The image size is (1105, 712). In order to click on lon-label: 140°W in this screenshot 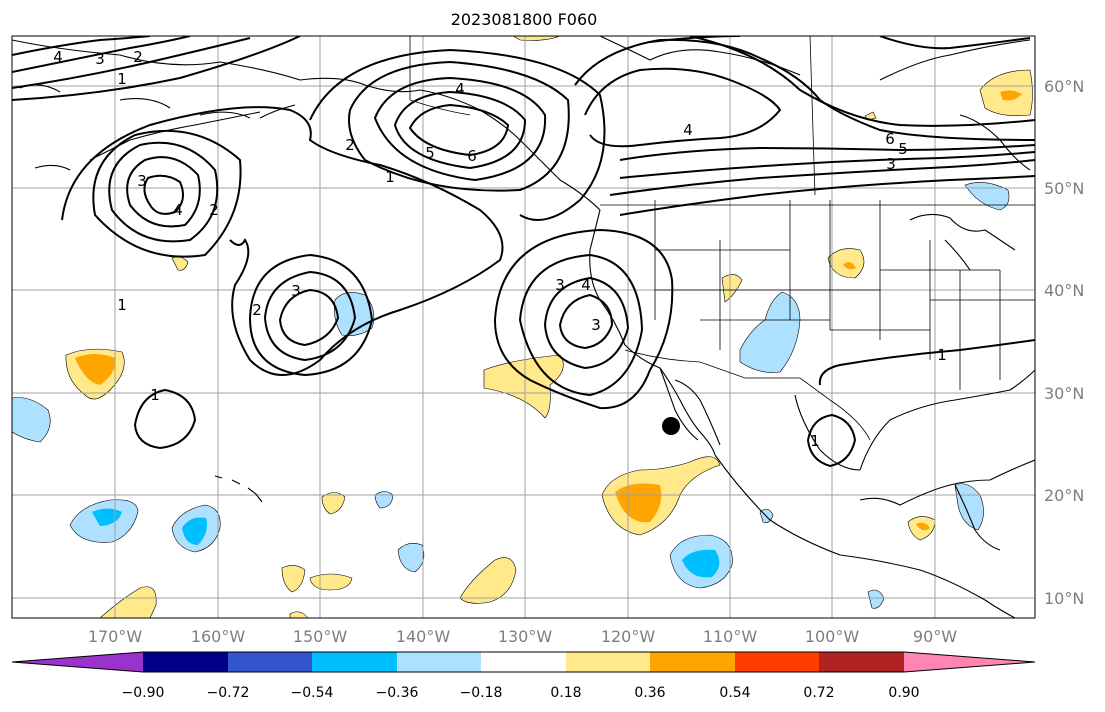, I will do `click(423, 636)`.